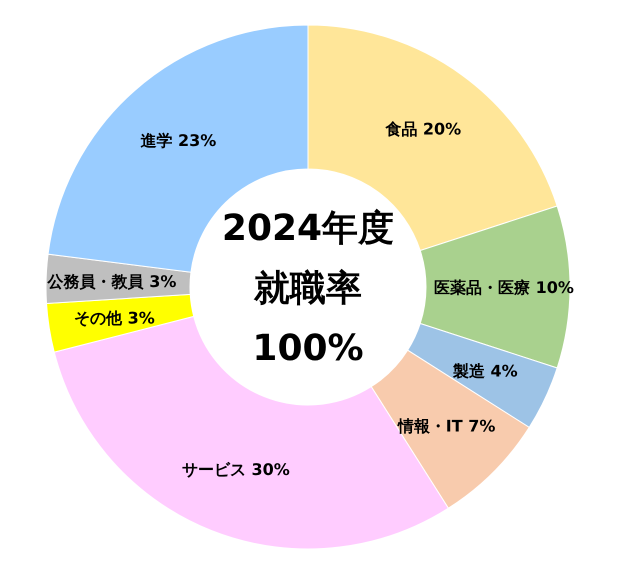 This screenshot has height=569, width=618. I want to click on slice-label: その他 3%, so click(114, 318).